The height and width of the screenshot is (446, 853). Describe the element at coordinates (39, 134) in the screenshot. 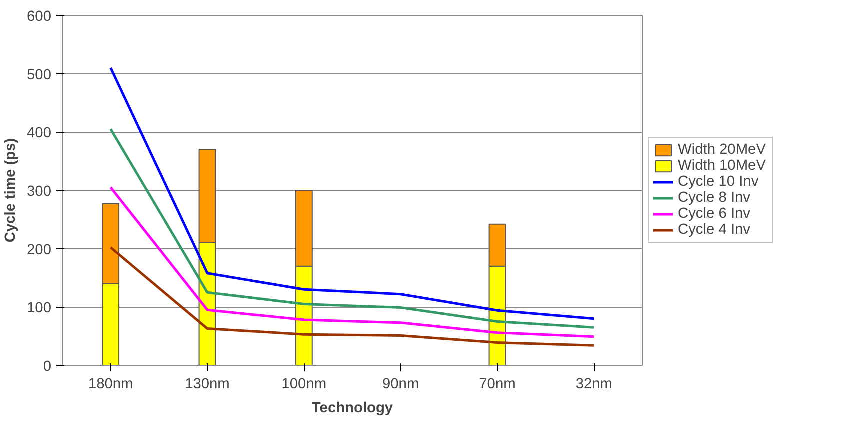

I see `y-tick-label: 400` at that location.